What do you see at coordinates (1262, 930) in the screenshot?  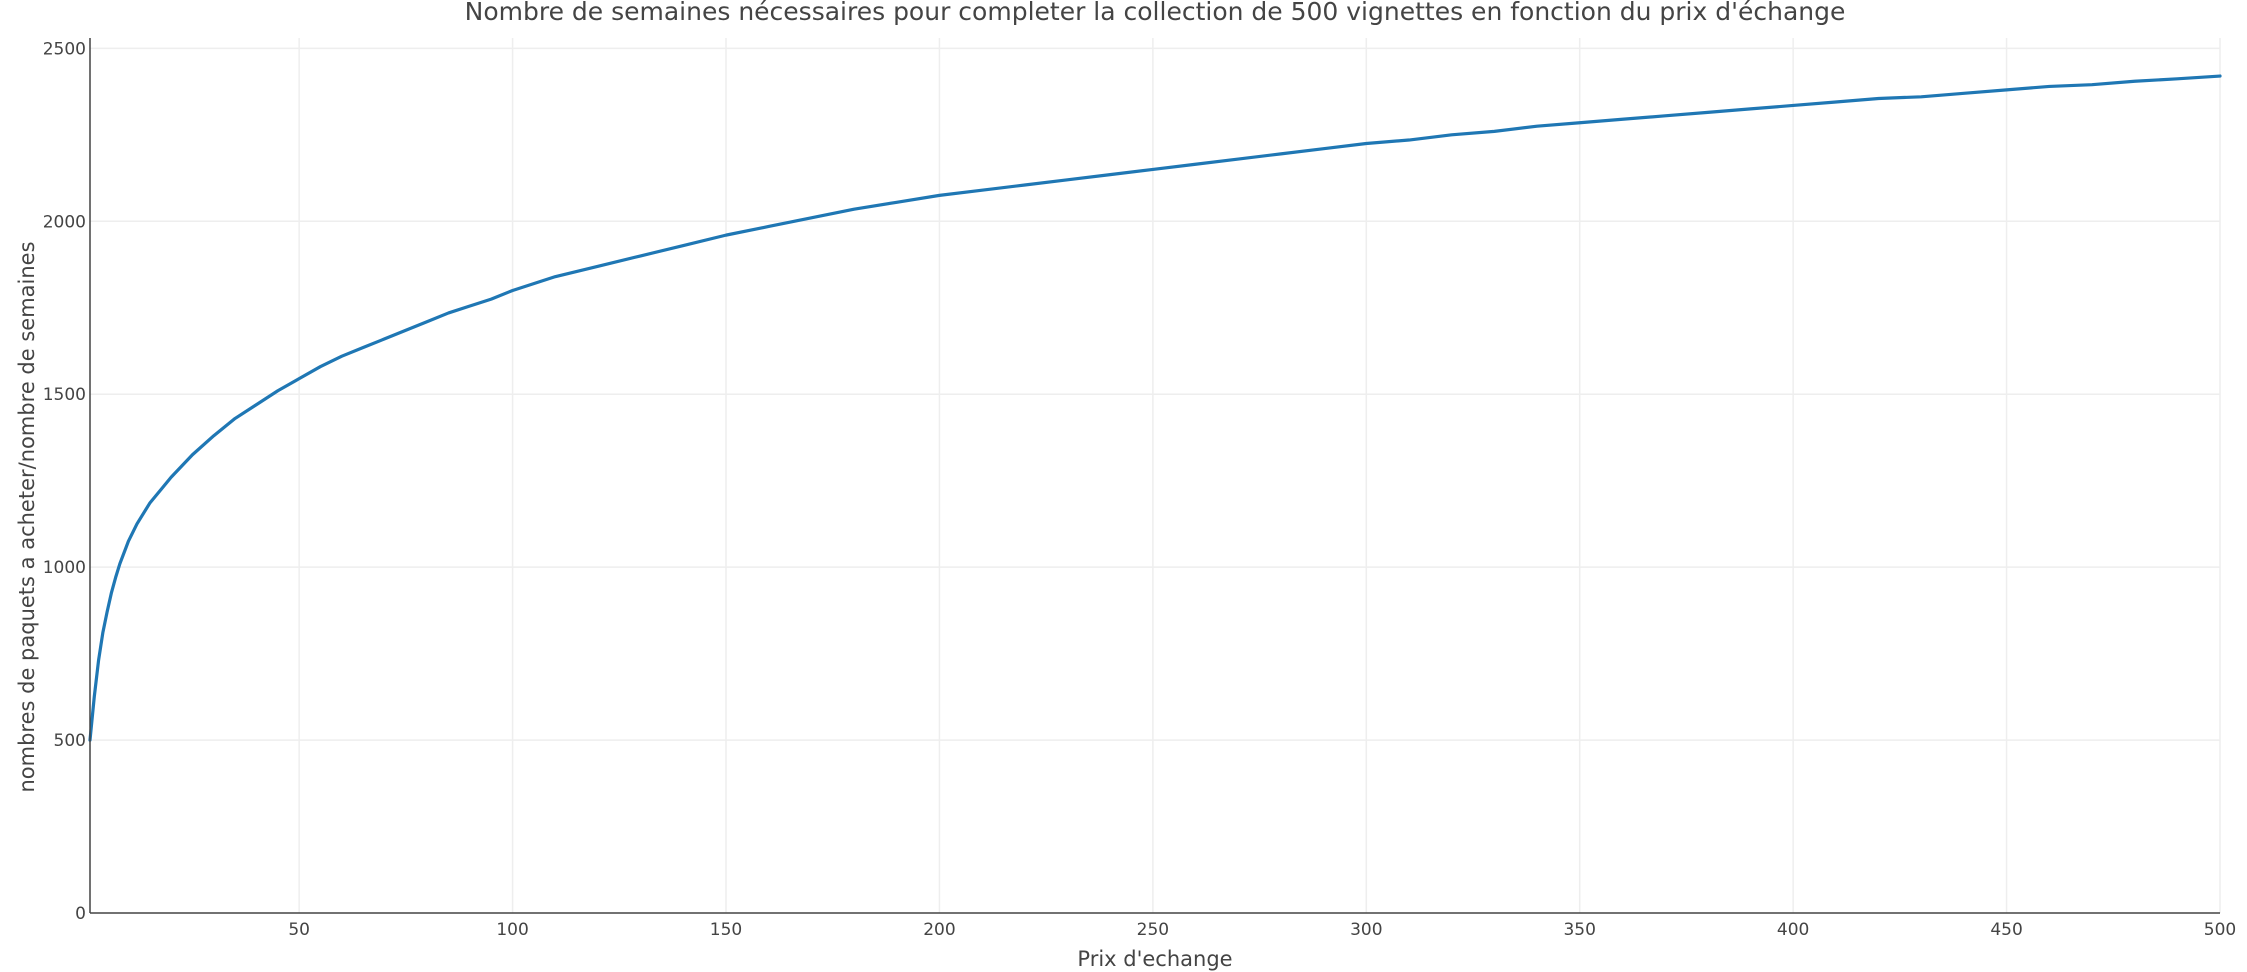 I see `x-tick-labels: 50 100 150 200 250 300 350 400 450 500` at bounding box center [1262, 930].